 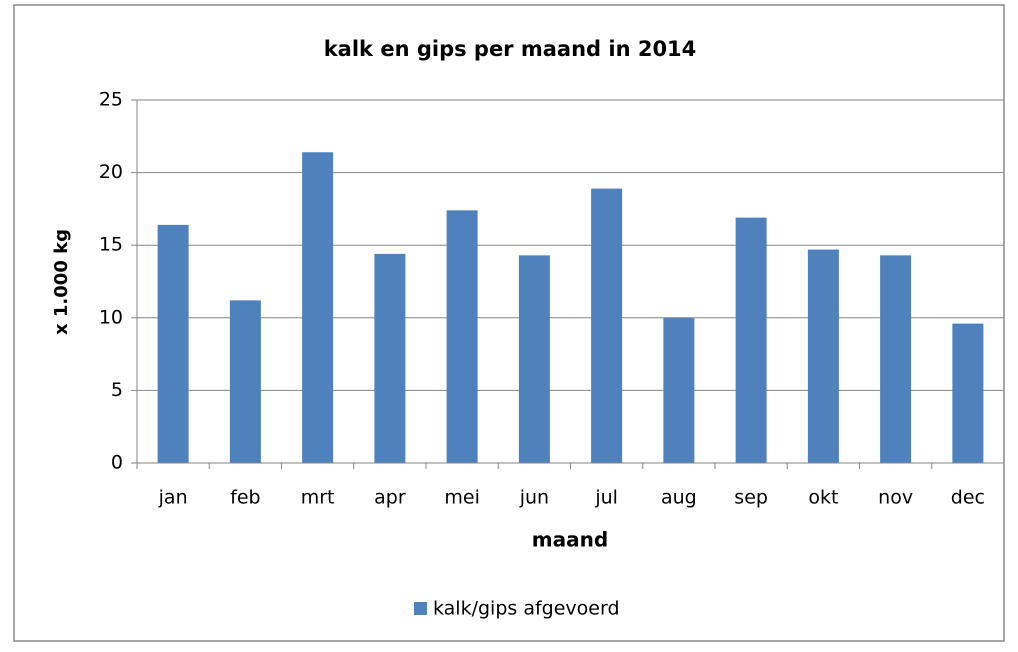 What do you see at coordinates (111, 100) in the screenshot?
I see `y-tick-label: 25` at bounding box center [111, 100].